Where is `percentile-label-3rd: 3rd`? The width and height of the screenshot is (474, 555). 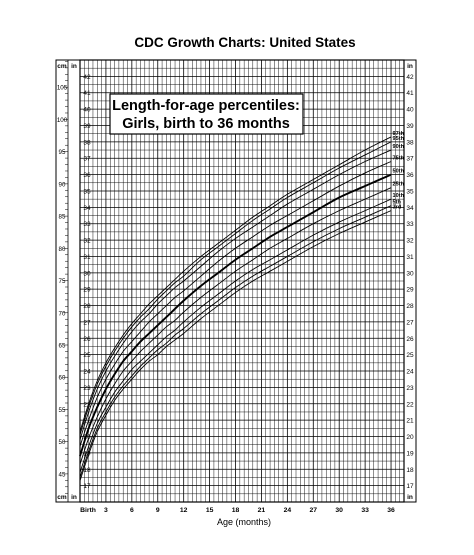
percentile-label-3rd: 3rd is located at coordinates (397, 208).